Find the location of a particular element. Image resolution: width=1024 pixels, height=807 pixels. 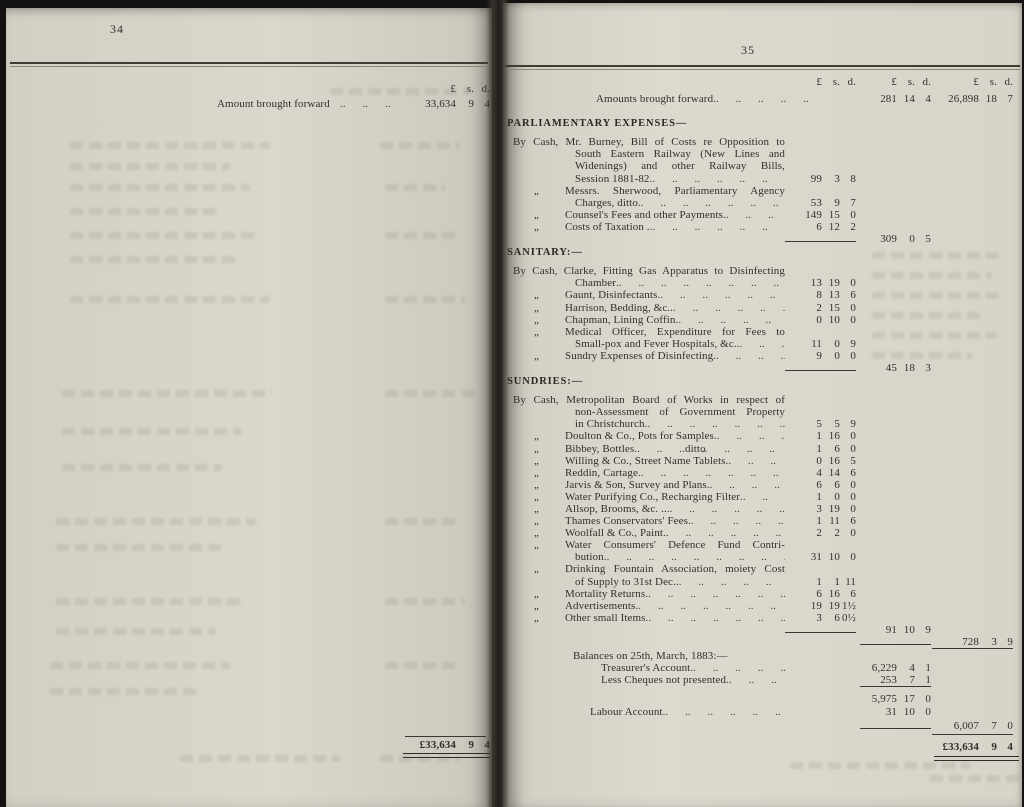

balance-amount: 253 7 1 is located at coordinates (895, 680).